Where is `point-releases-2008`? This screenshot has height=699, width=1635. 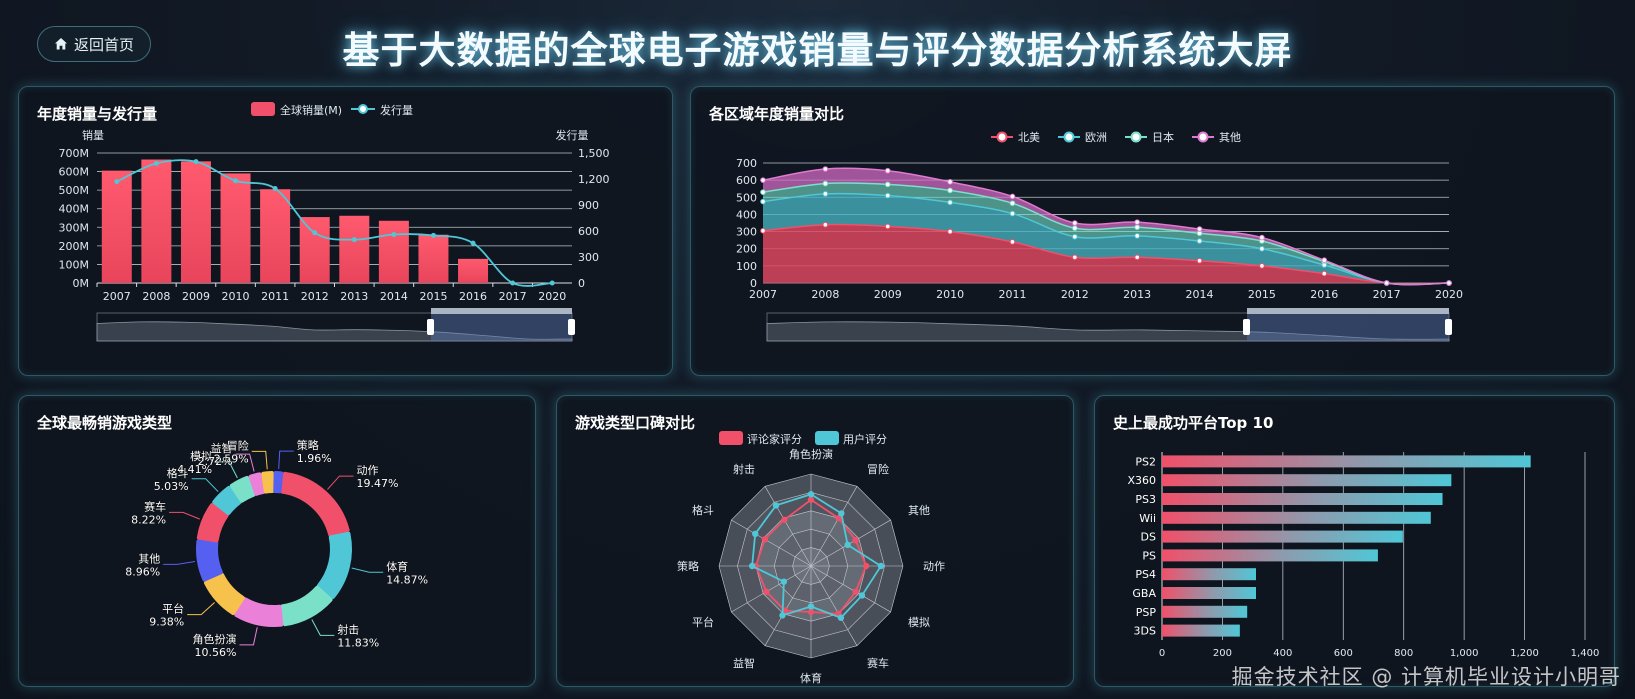 point-releases-2008 is located at coordinates (156, 163).